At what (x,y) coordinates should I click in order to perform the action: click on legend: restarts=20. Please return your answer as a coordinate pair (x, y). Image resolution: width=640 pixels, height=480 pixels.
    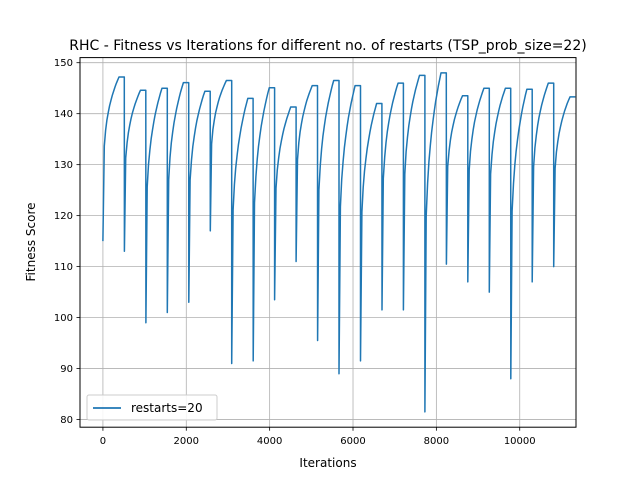
    Looking at the image, I should click on (152, 407).